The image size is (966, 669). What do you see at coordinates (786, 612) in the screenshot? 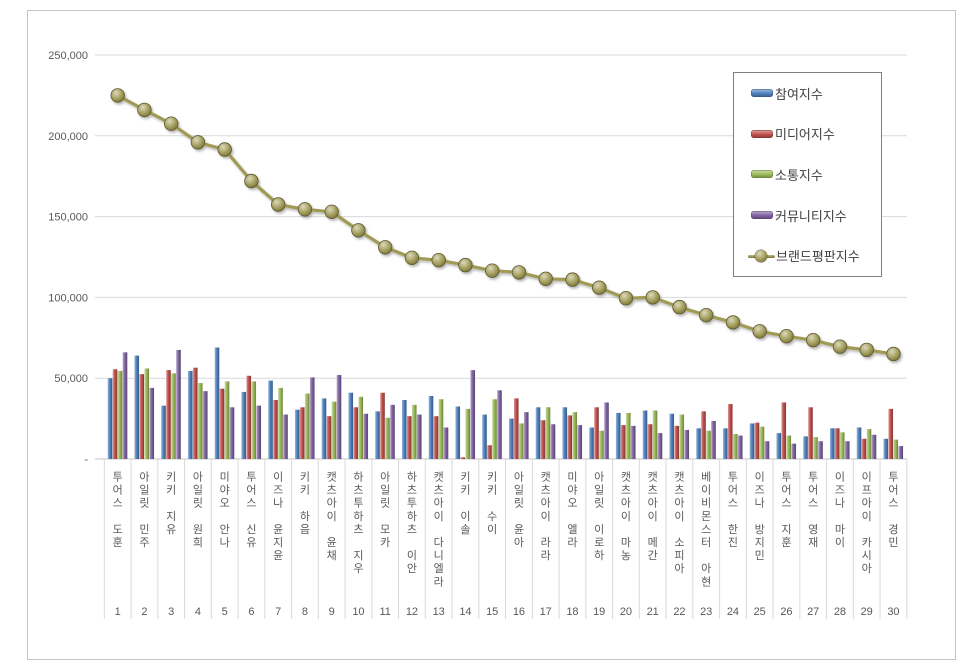
I see `rank-label: 26` at bounding box center [786, 612].